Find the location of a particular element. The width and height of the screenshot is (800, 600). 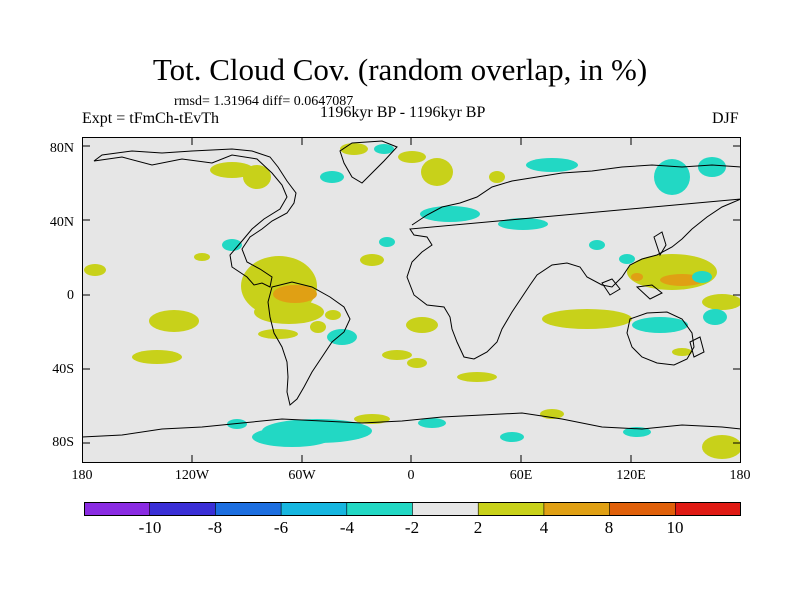

colorbar-label: -4 is located at coordinates (347, 527).